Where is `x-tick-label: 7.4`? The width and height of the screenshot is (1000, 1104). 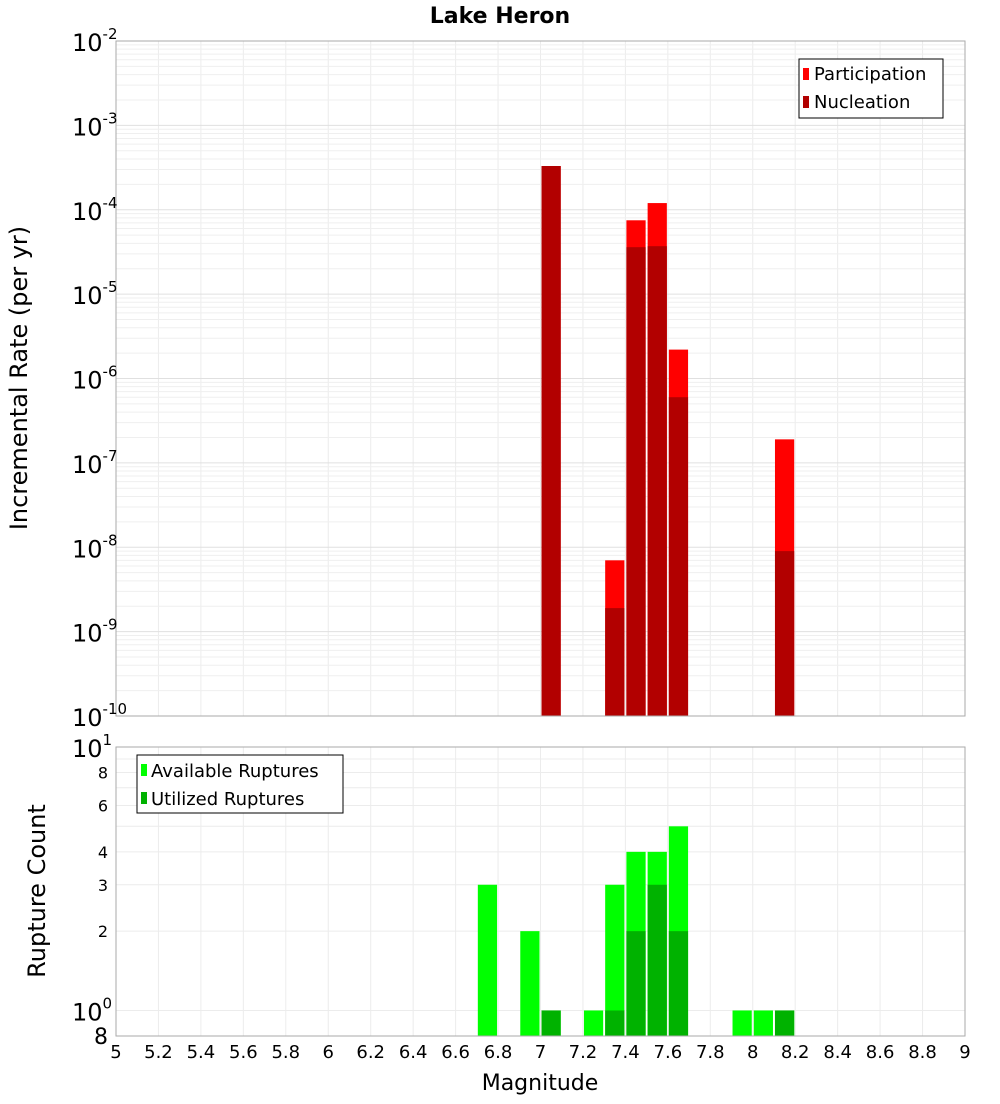 x-tick-label: 7.4 is located at coordinates (625, 1052).